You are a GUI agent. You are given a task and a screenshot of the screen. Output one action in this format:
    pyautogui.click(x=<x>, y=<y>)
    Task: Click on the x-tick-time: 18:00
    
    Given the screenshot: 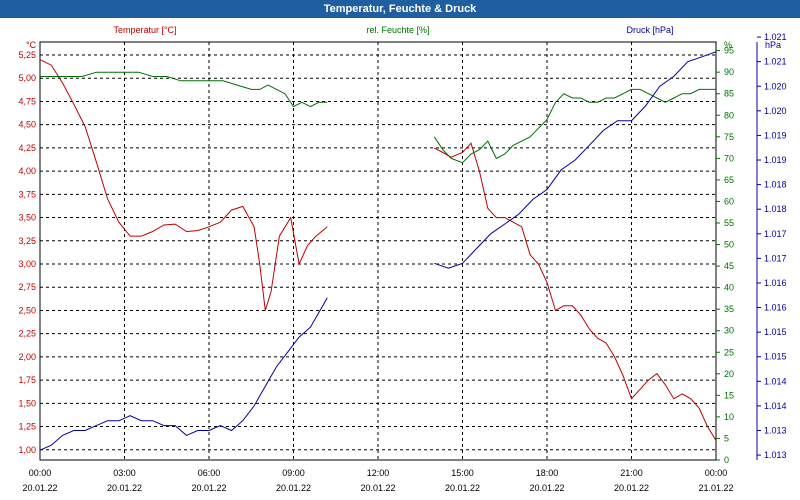 What is the action you would take?
    pyautogui.click(x=547, y=473)
    